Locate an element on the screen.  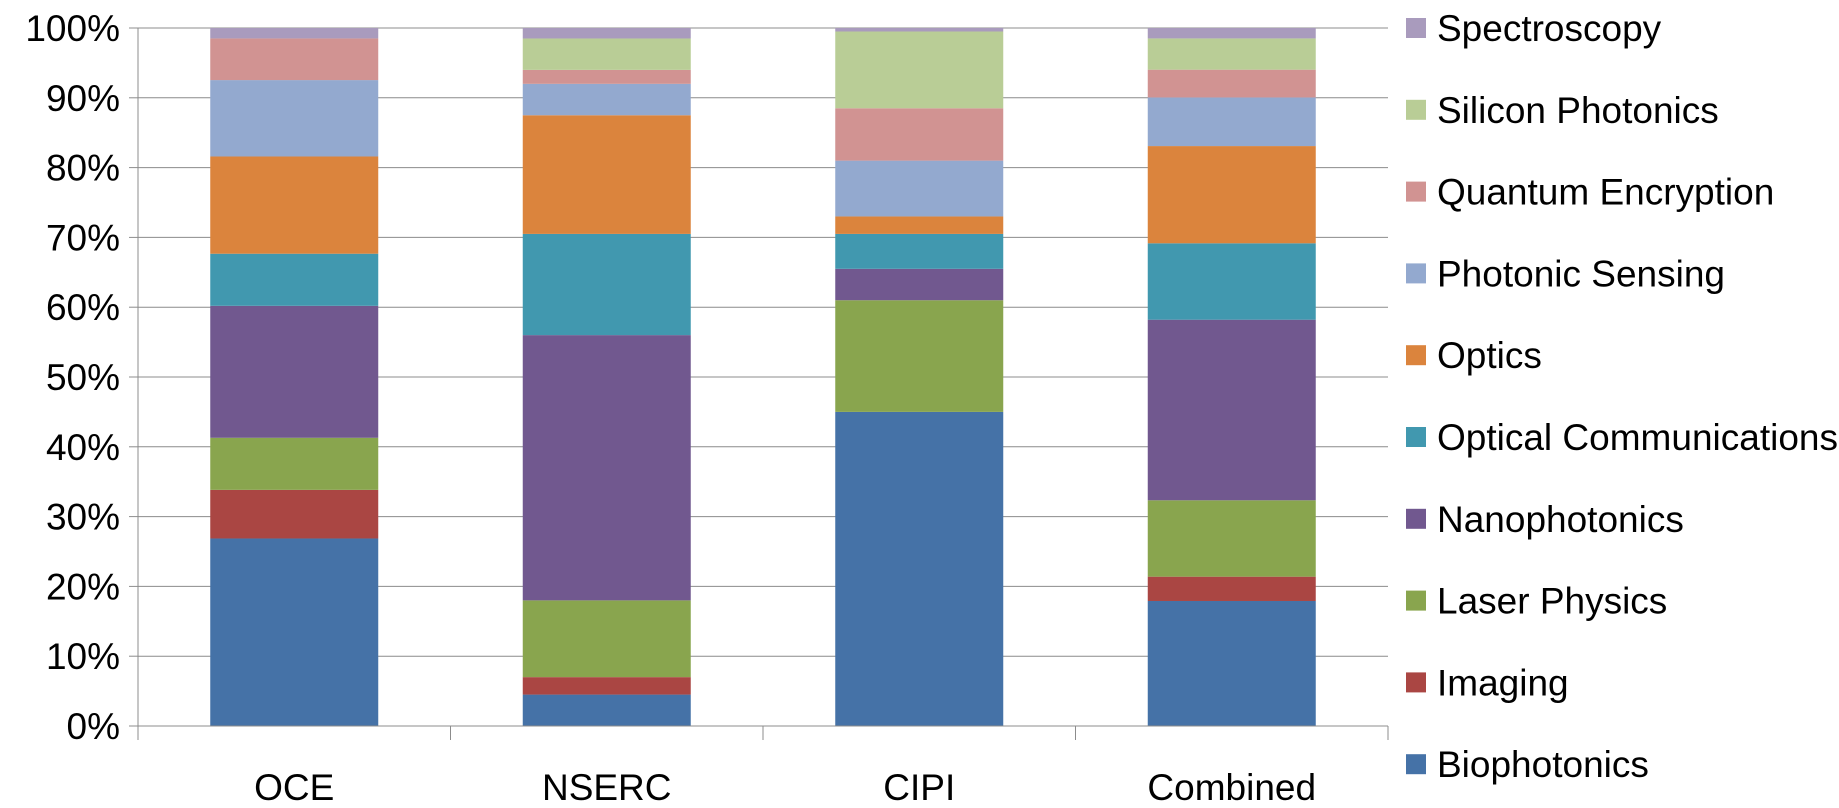
legend-label: Laser Physics is located at coordinates (1552, 601).